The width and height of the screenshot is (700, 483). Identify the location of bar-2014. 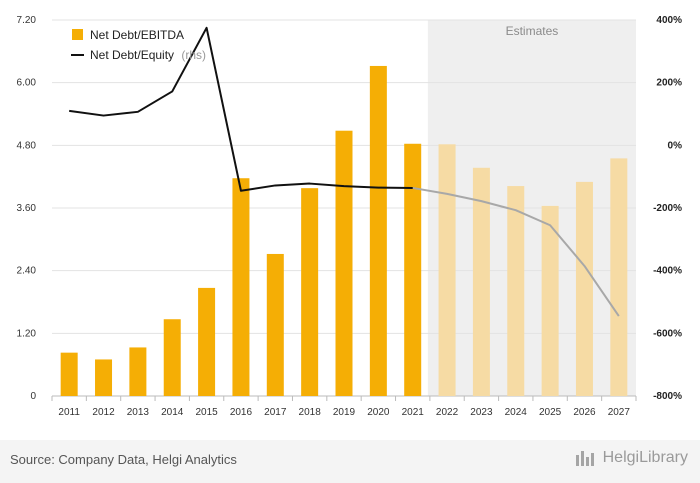
(172, 357).